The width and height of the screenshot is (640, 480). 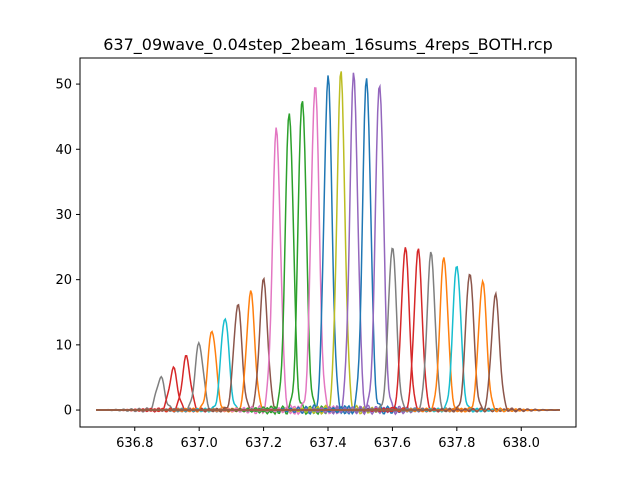 What do you see at coordinates (327, 443) in the screenshot?
I see `x-tick-label: 637.4` at bounding box center [327, 443].